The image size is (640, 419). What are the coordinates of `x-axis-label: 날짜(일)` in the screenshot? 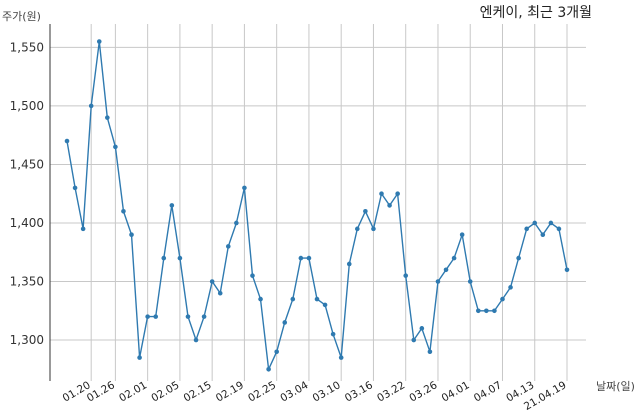 It's located at (615, 386).